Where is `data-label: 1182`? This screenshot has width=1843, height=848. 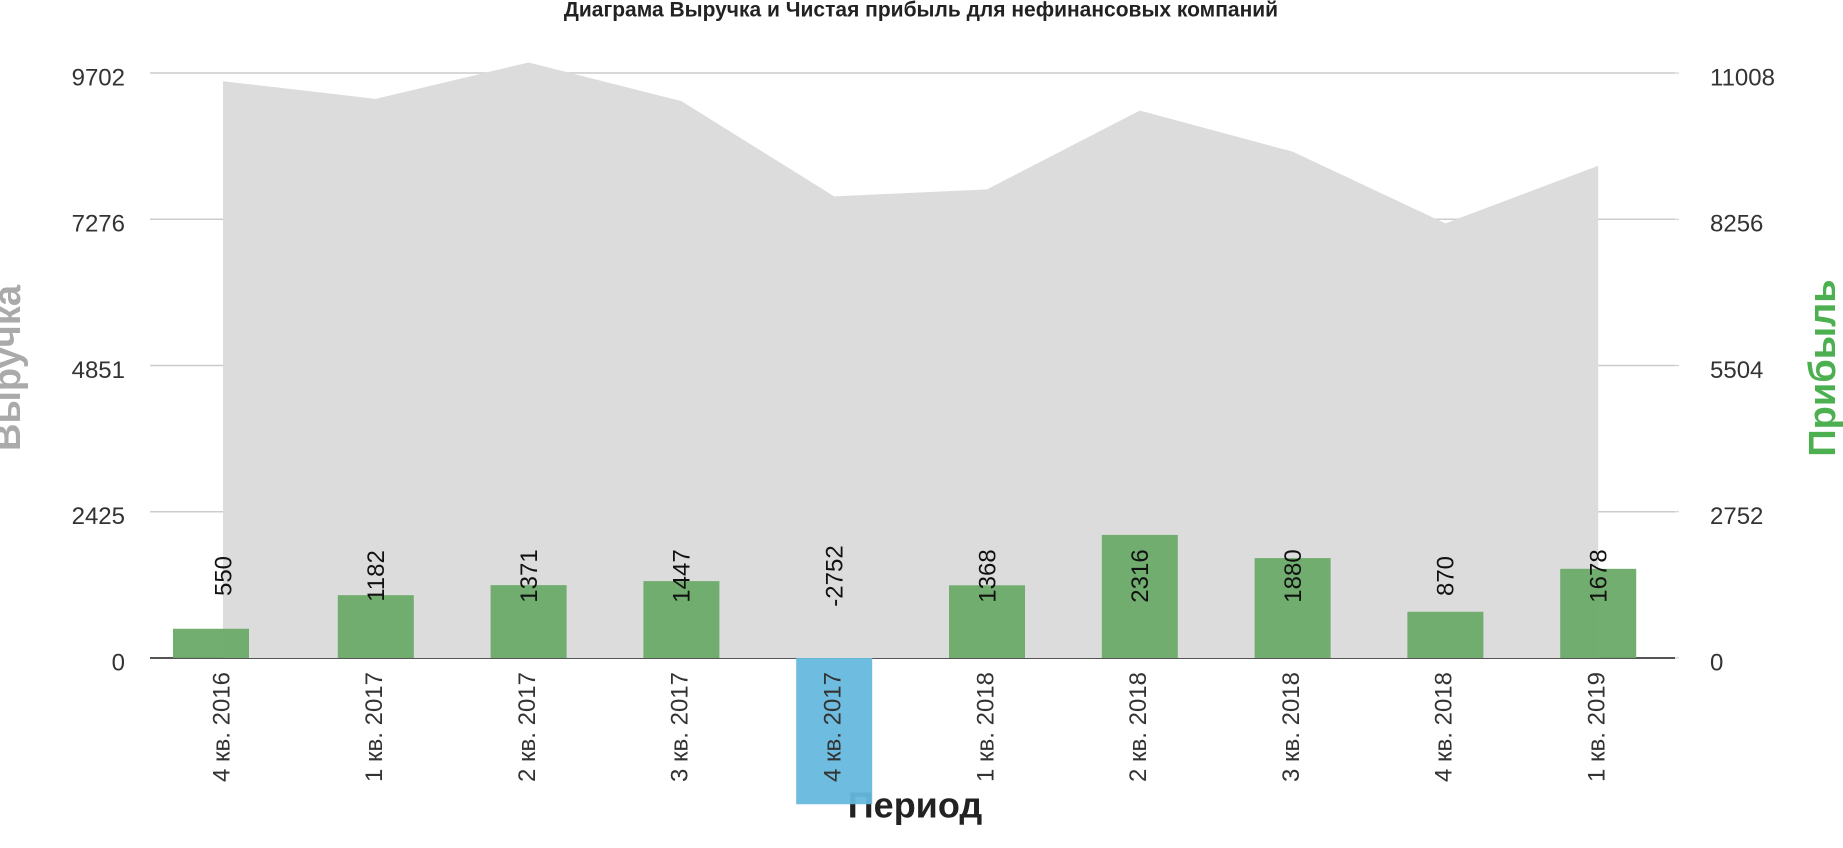 data-label: 1182 is located at coordinates (376, 576).